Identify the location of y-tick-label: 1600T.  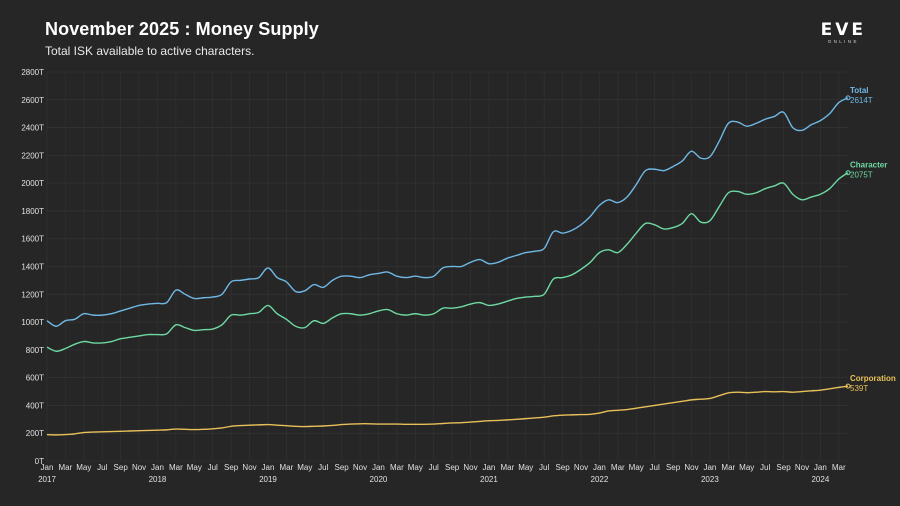
(32, 239).